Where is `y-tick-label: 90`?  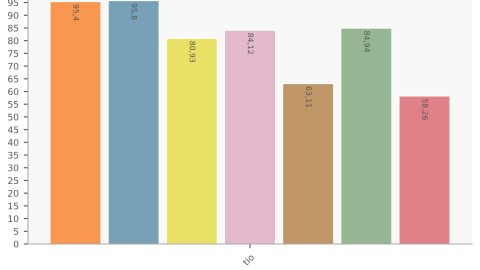 y-tick-label: 90 is located at coordinates (13, 15).